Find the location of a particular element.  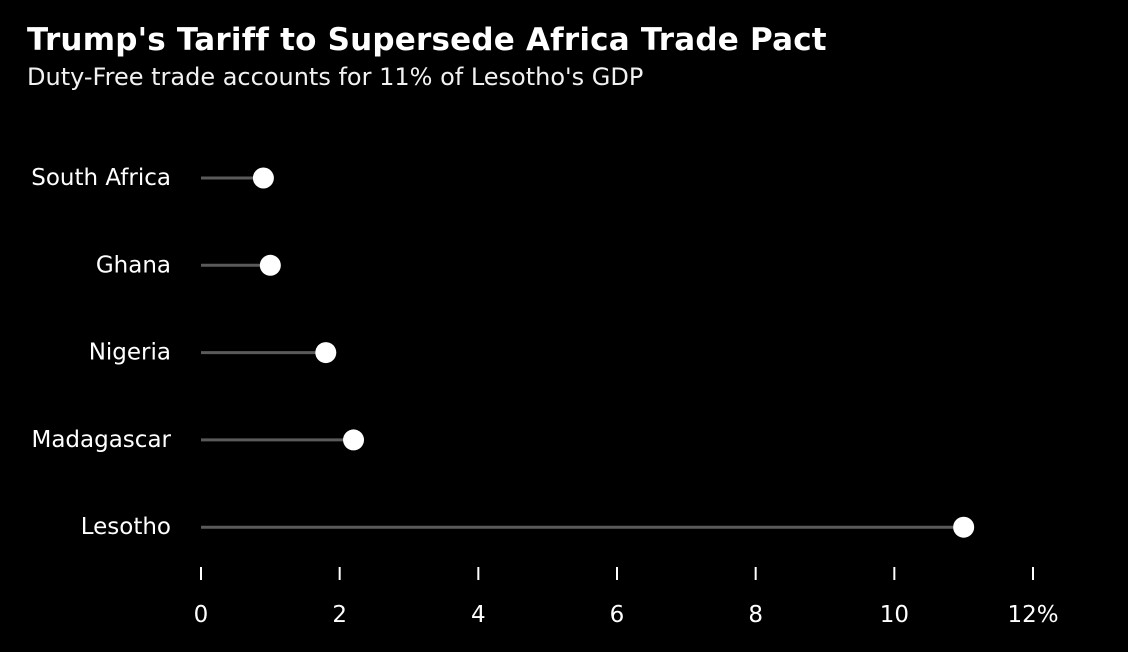

category-label: Madagascar is located at coordinates (101, 440).